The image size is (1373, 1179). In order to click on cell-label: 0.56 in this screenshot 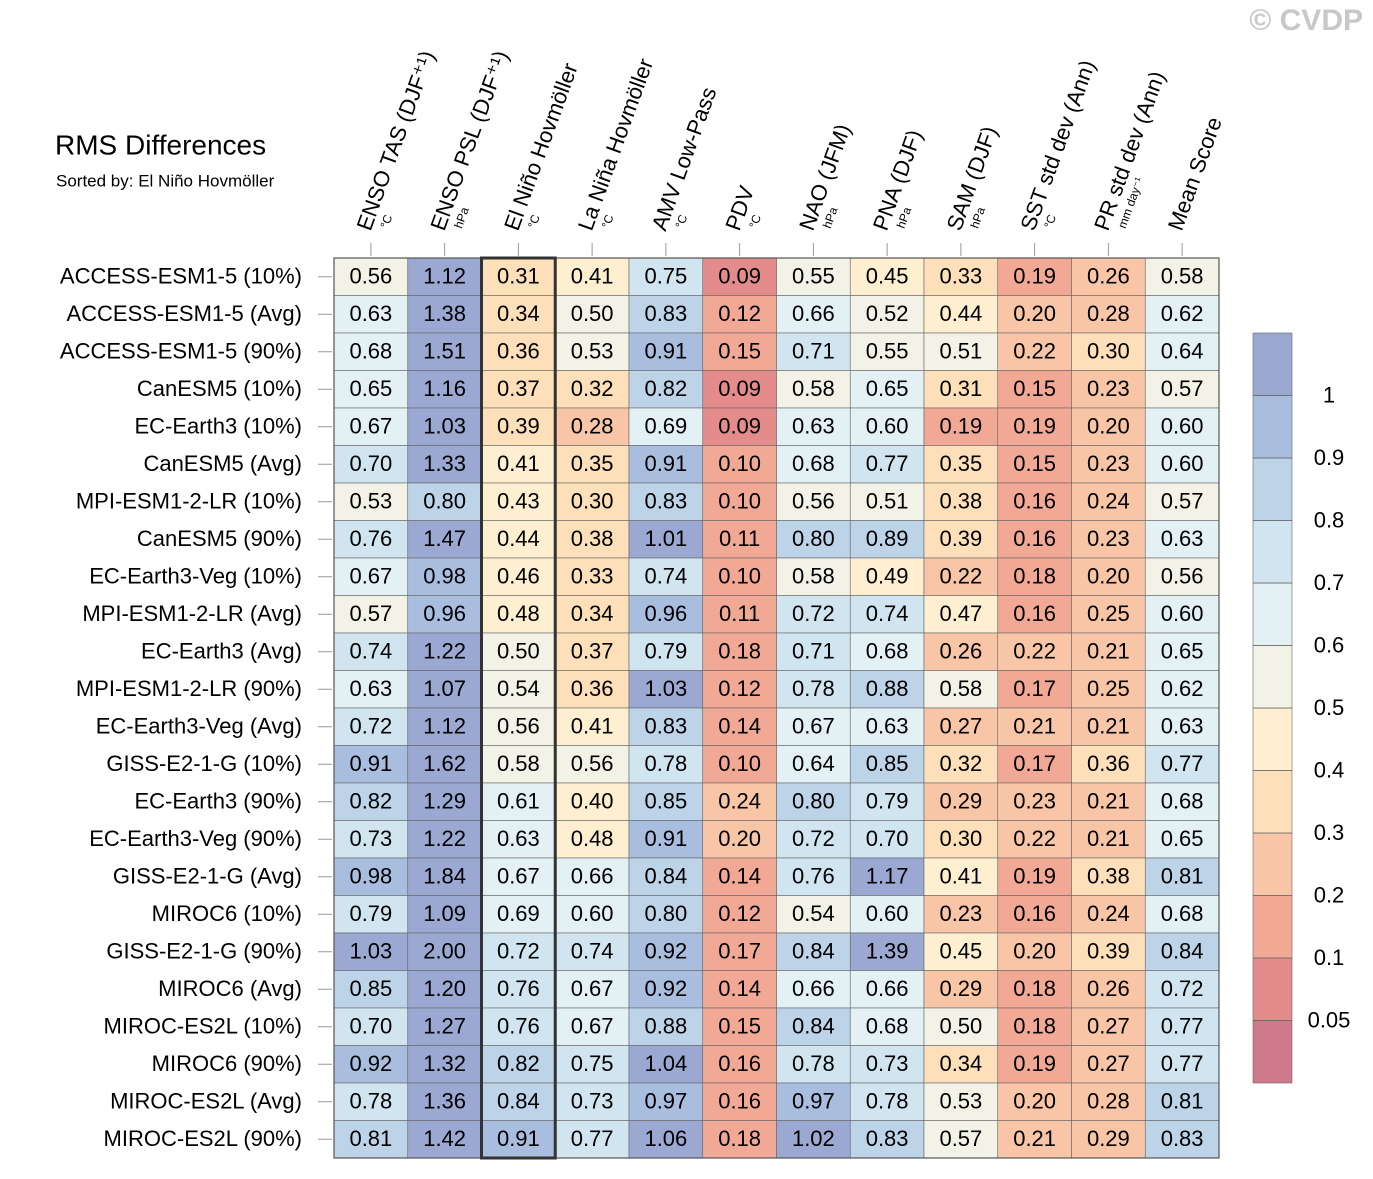, I will do `click(813, 501)`.